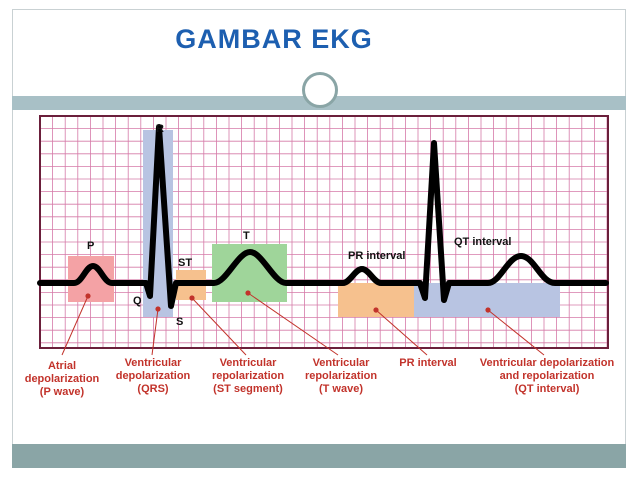 The width and height of the screenshot is (638, 478). I want to click on callout-line: PR interval, so click(428, 363).